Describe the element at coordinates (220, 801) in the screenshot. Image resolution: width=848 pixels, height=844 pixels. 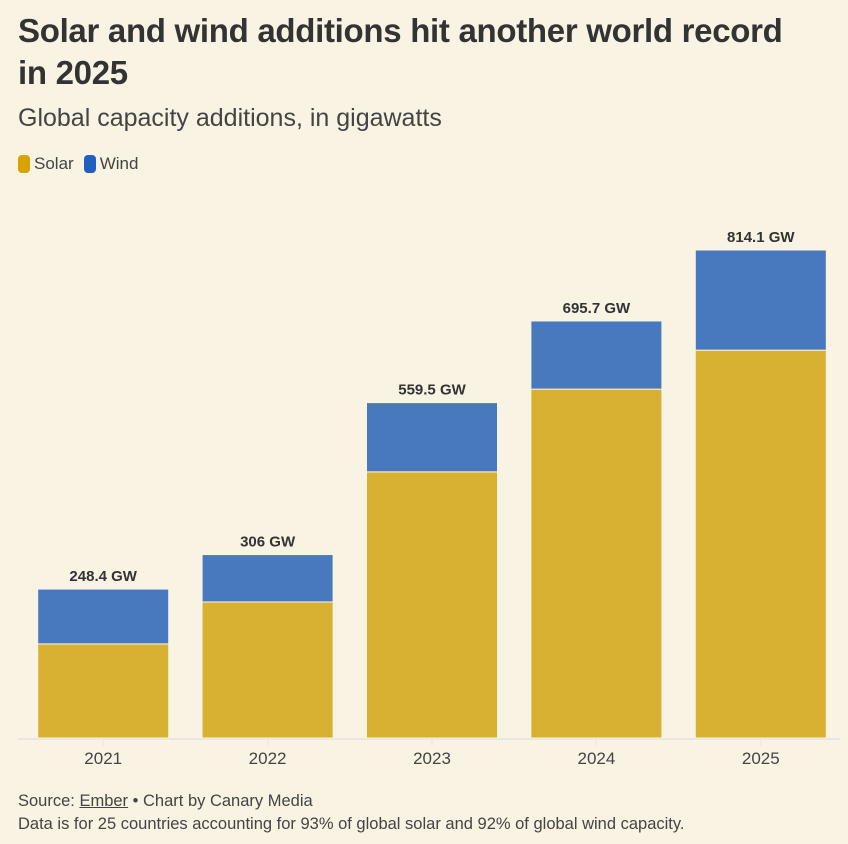
I see `source-suffix: • Chart by Canary Media` at that location.